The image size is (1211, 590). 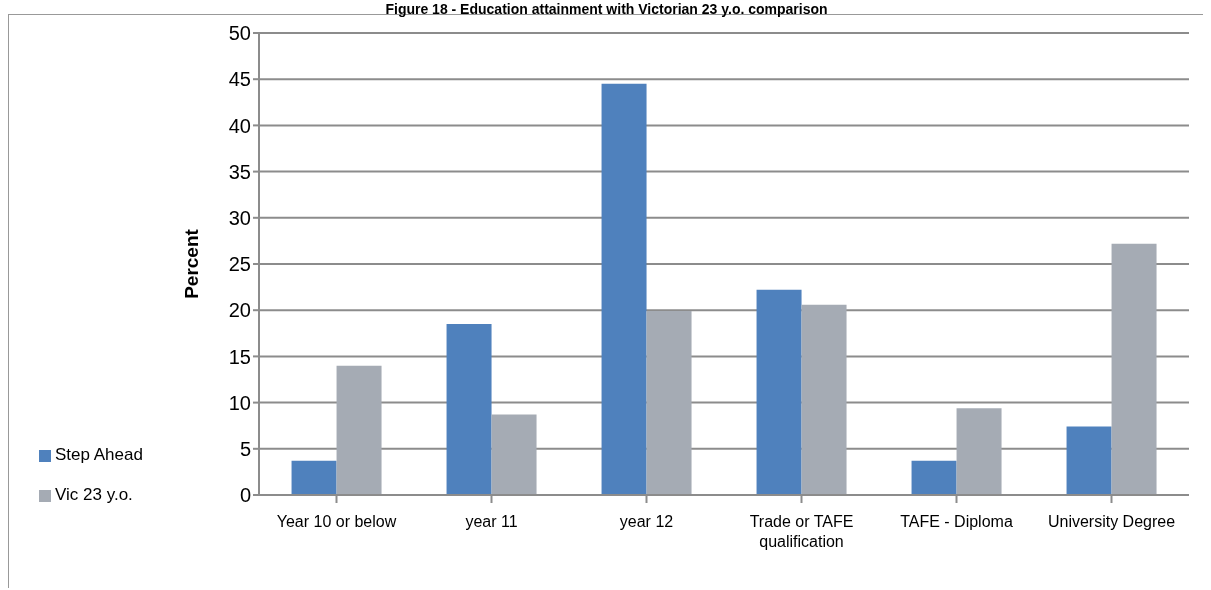 I want to click on y-tick-label: 10, so click(x=239, y=402).